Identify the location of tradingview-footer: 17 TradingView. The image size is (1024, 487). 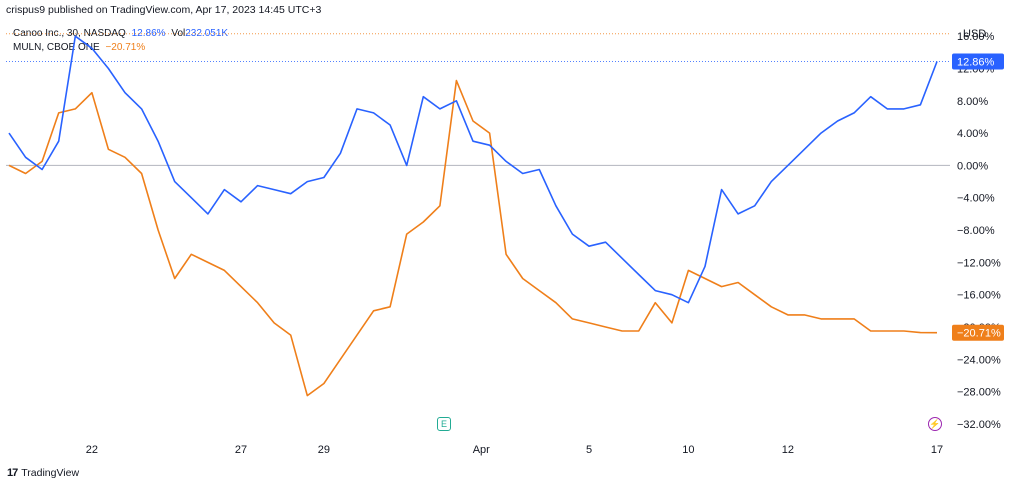
(43, 473).